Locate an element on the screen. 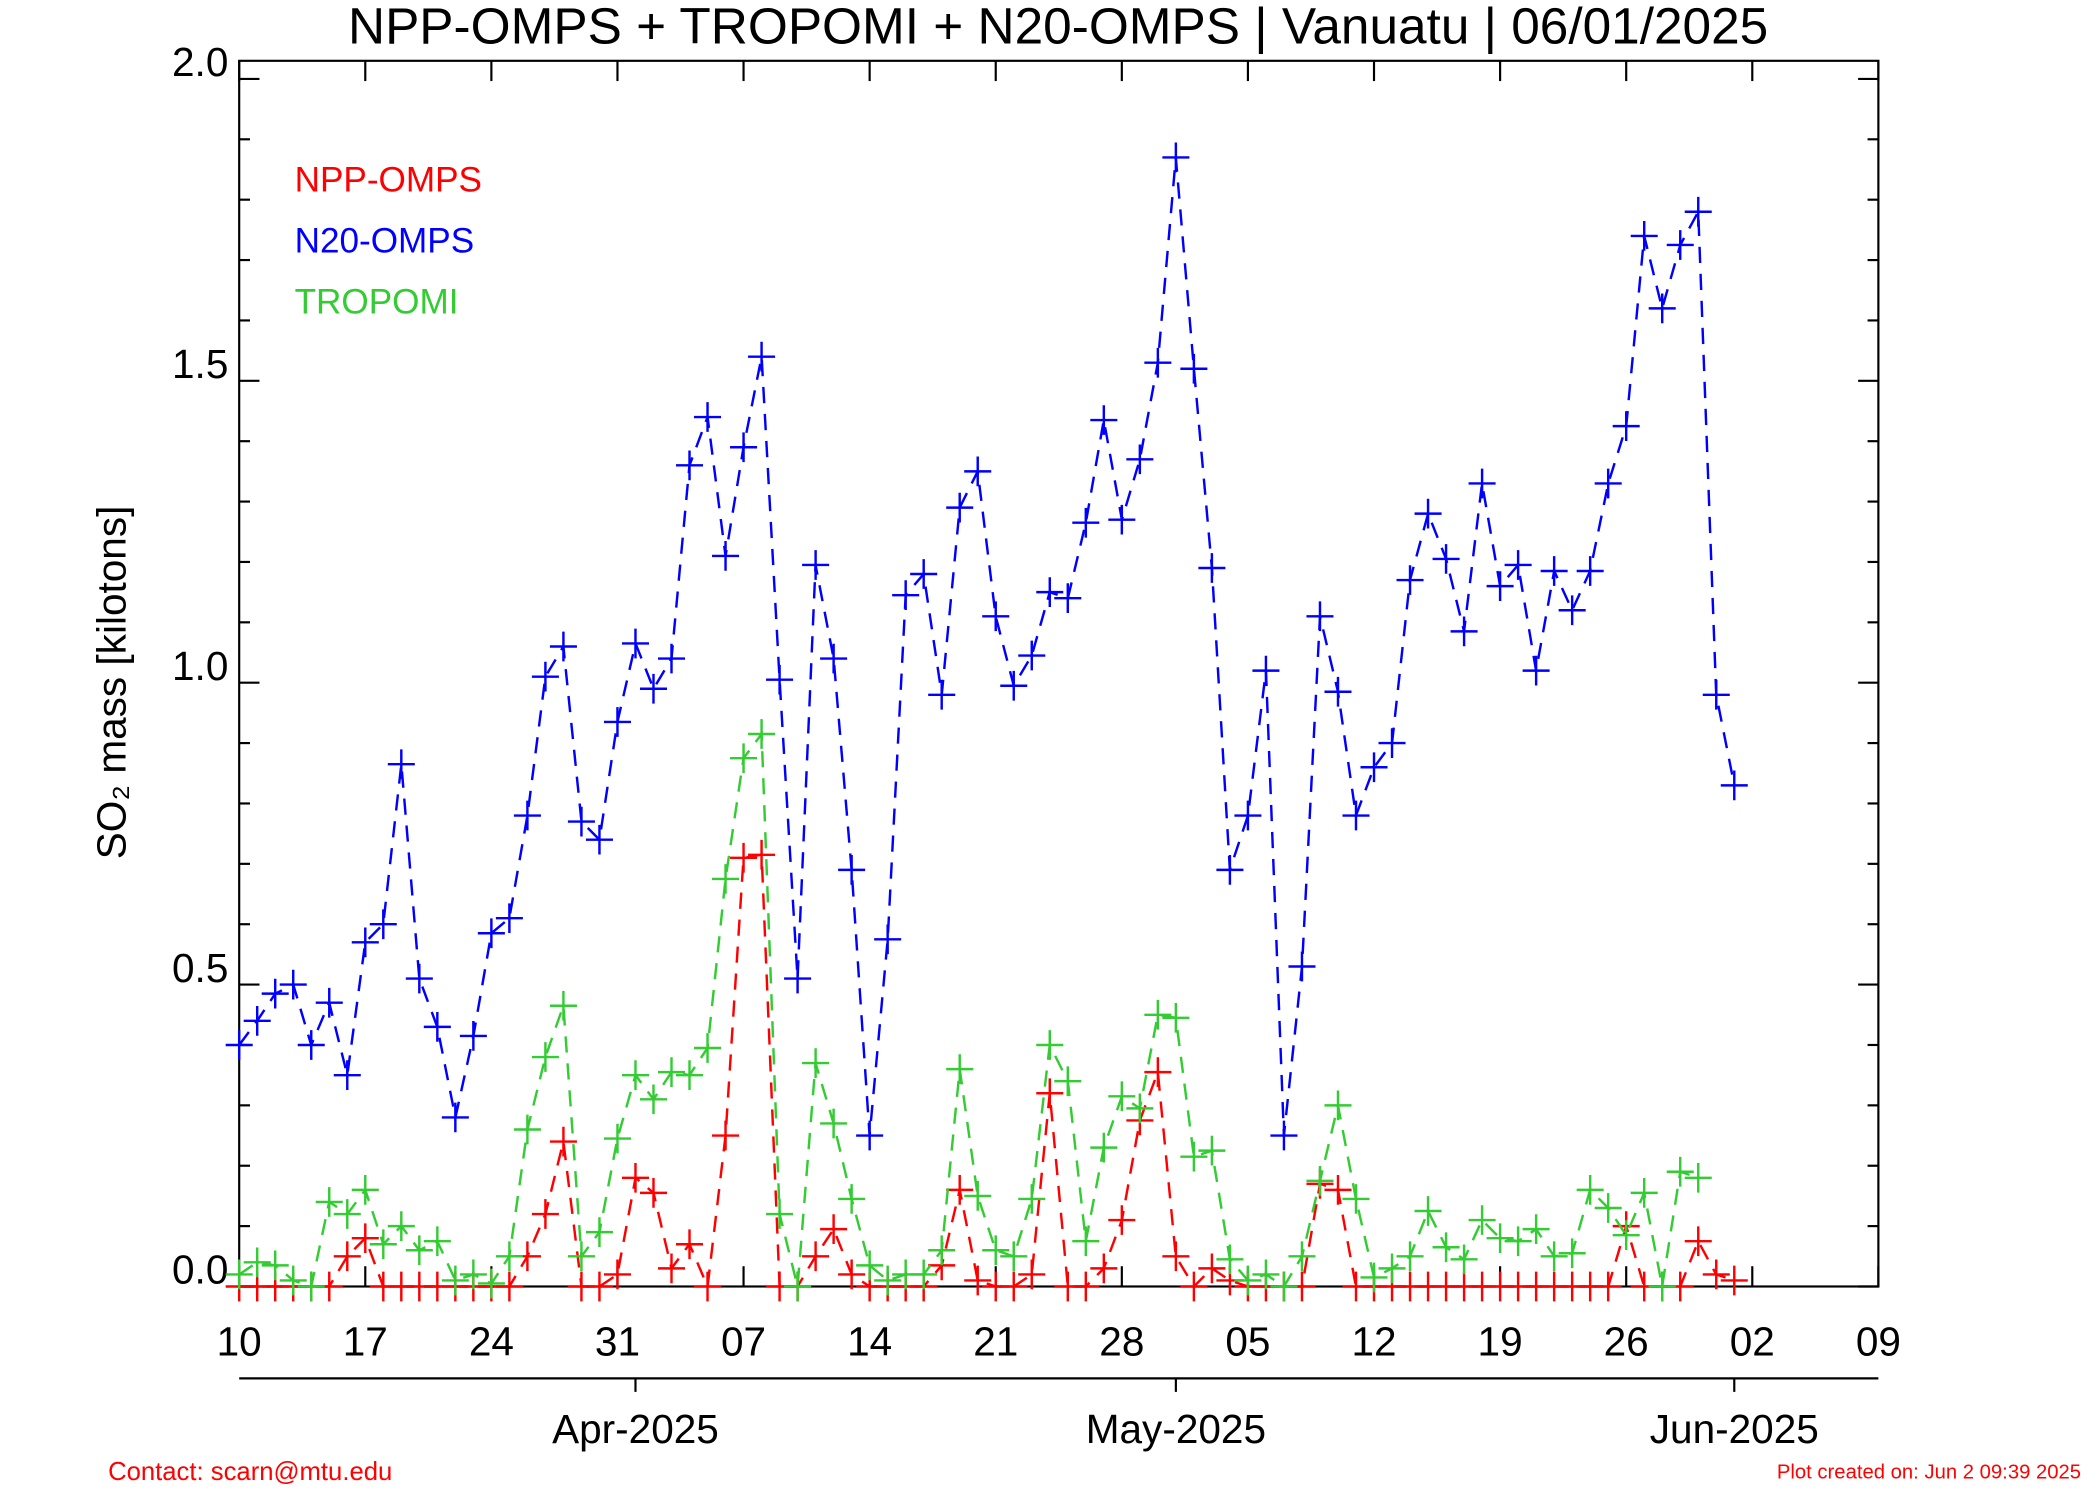 The height and width of the screenshot is (1500, 2100). legend-entry: NPP-OMPS is located at coordinates (388, 180).